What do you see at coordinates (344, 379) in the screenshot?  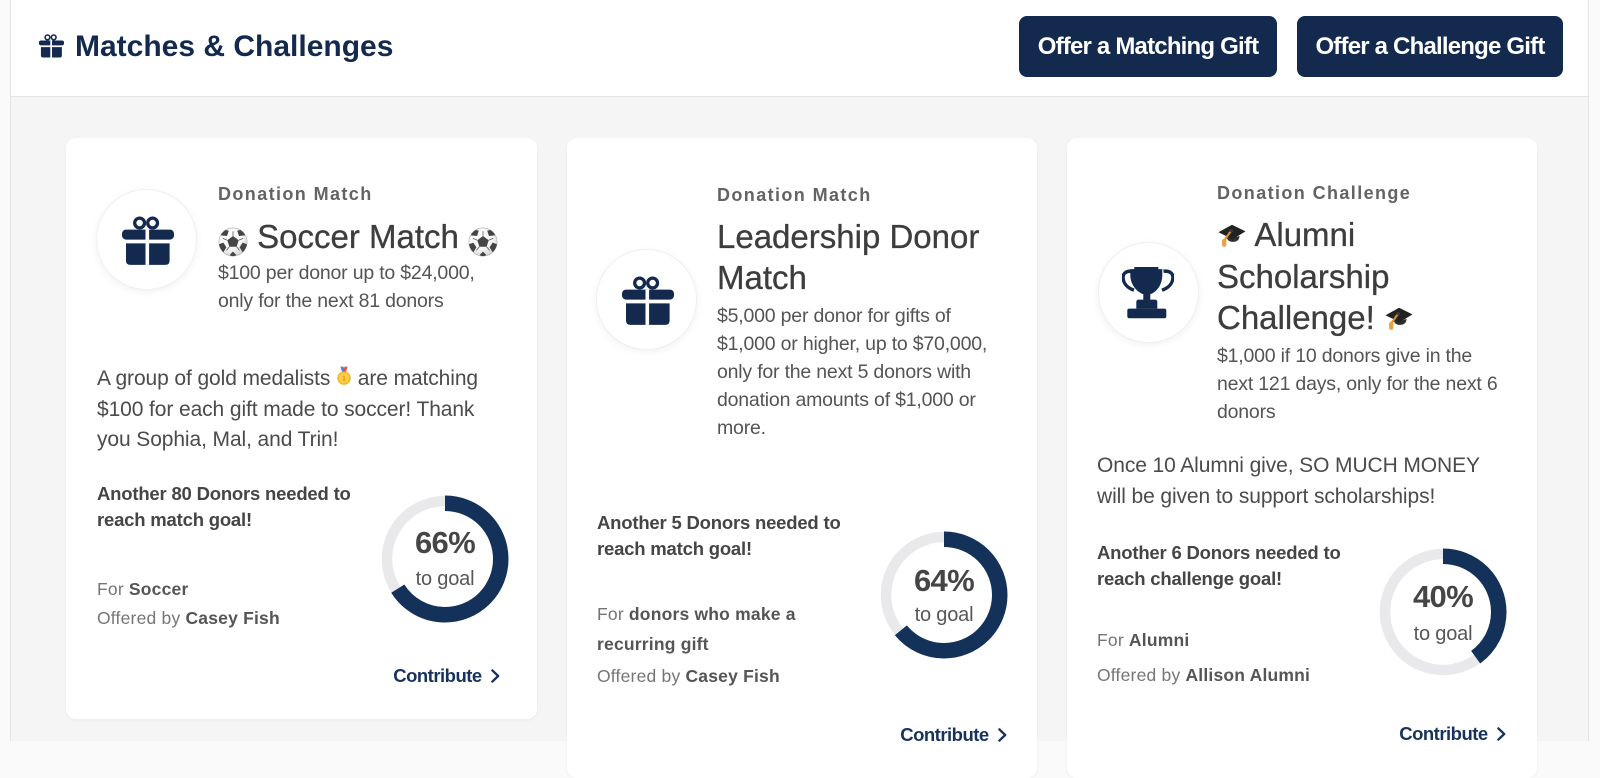 I see `svg-text: 1` at bounding box center [344, 379].